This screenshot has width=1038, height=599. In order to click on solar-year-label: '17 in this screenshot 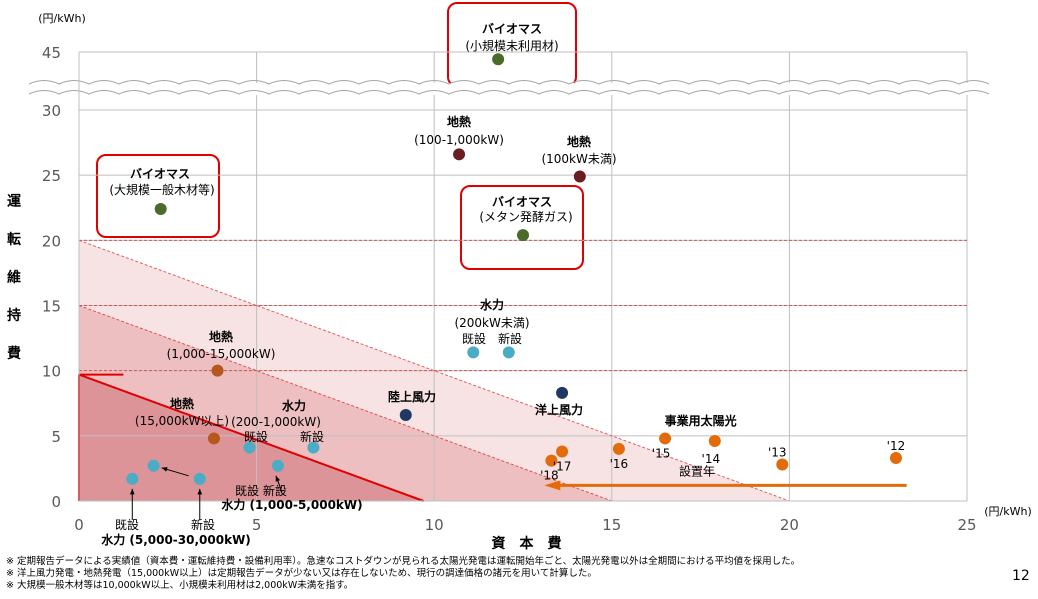, I will do `click(562, 466)`.